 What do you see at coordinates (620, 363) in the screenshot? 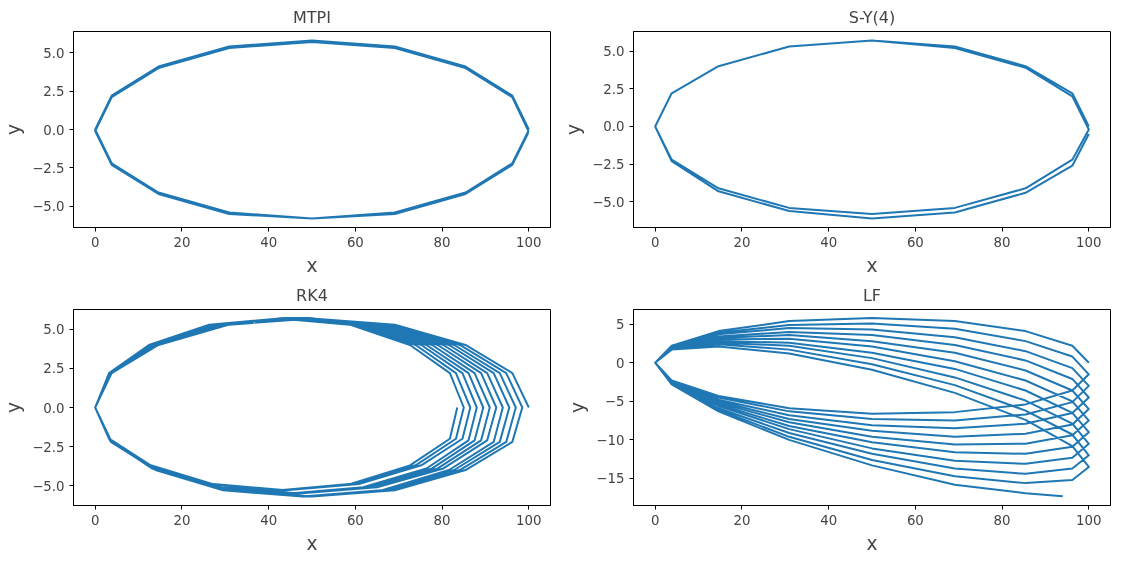
I see `y-tick-label: 0` at bounding box center [620, 363].